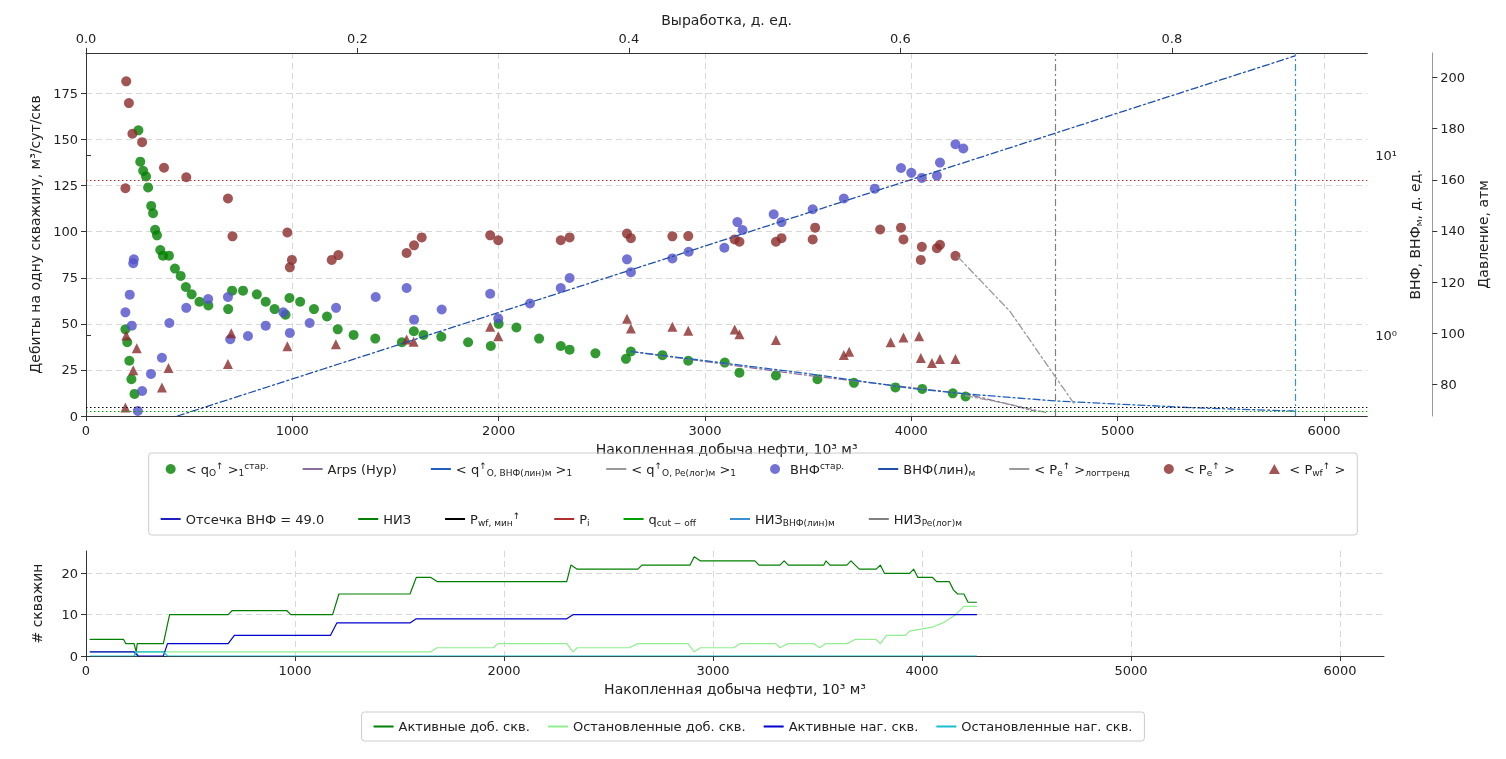 Image resolution: width=1506 pixels, height=759 pixels. Describe the element at coordinates (65, 186) in the screenshot. I see `y-tick-label: 125` at that location.